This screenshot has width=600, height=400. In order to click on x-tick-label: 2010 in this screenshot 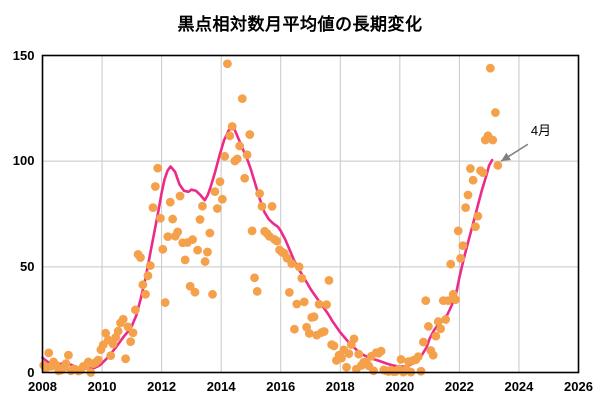, I will do `click(102, 386)`.